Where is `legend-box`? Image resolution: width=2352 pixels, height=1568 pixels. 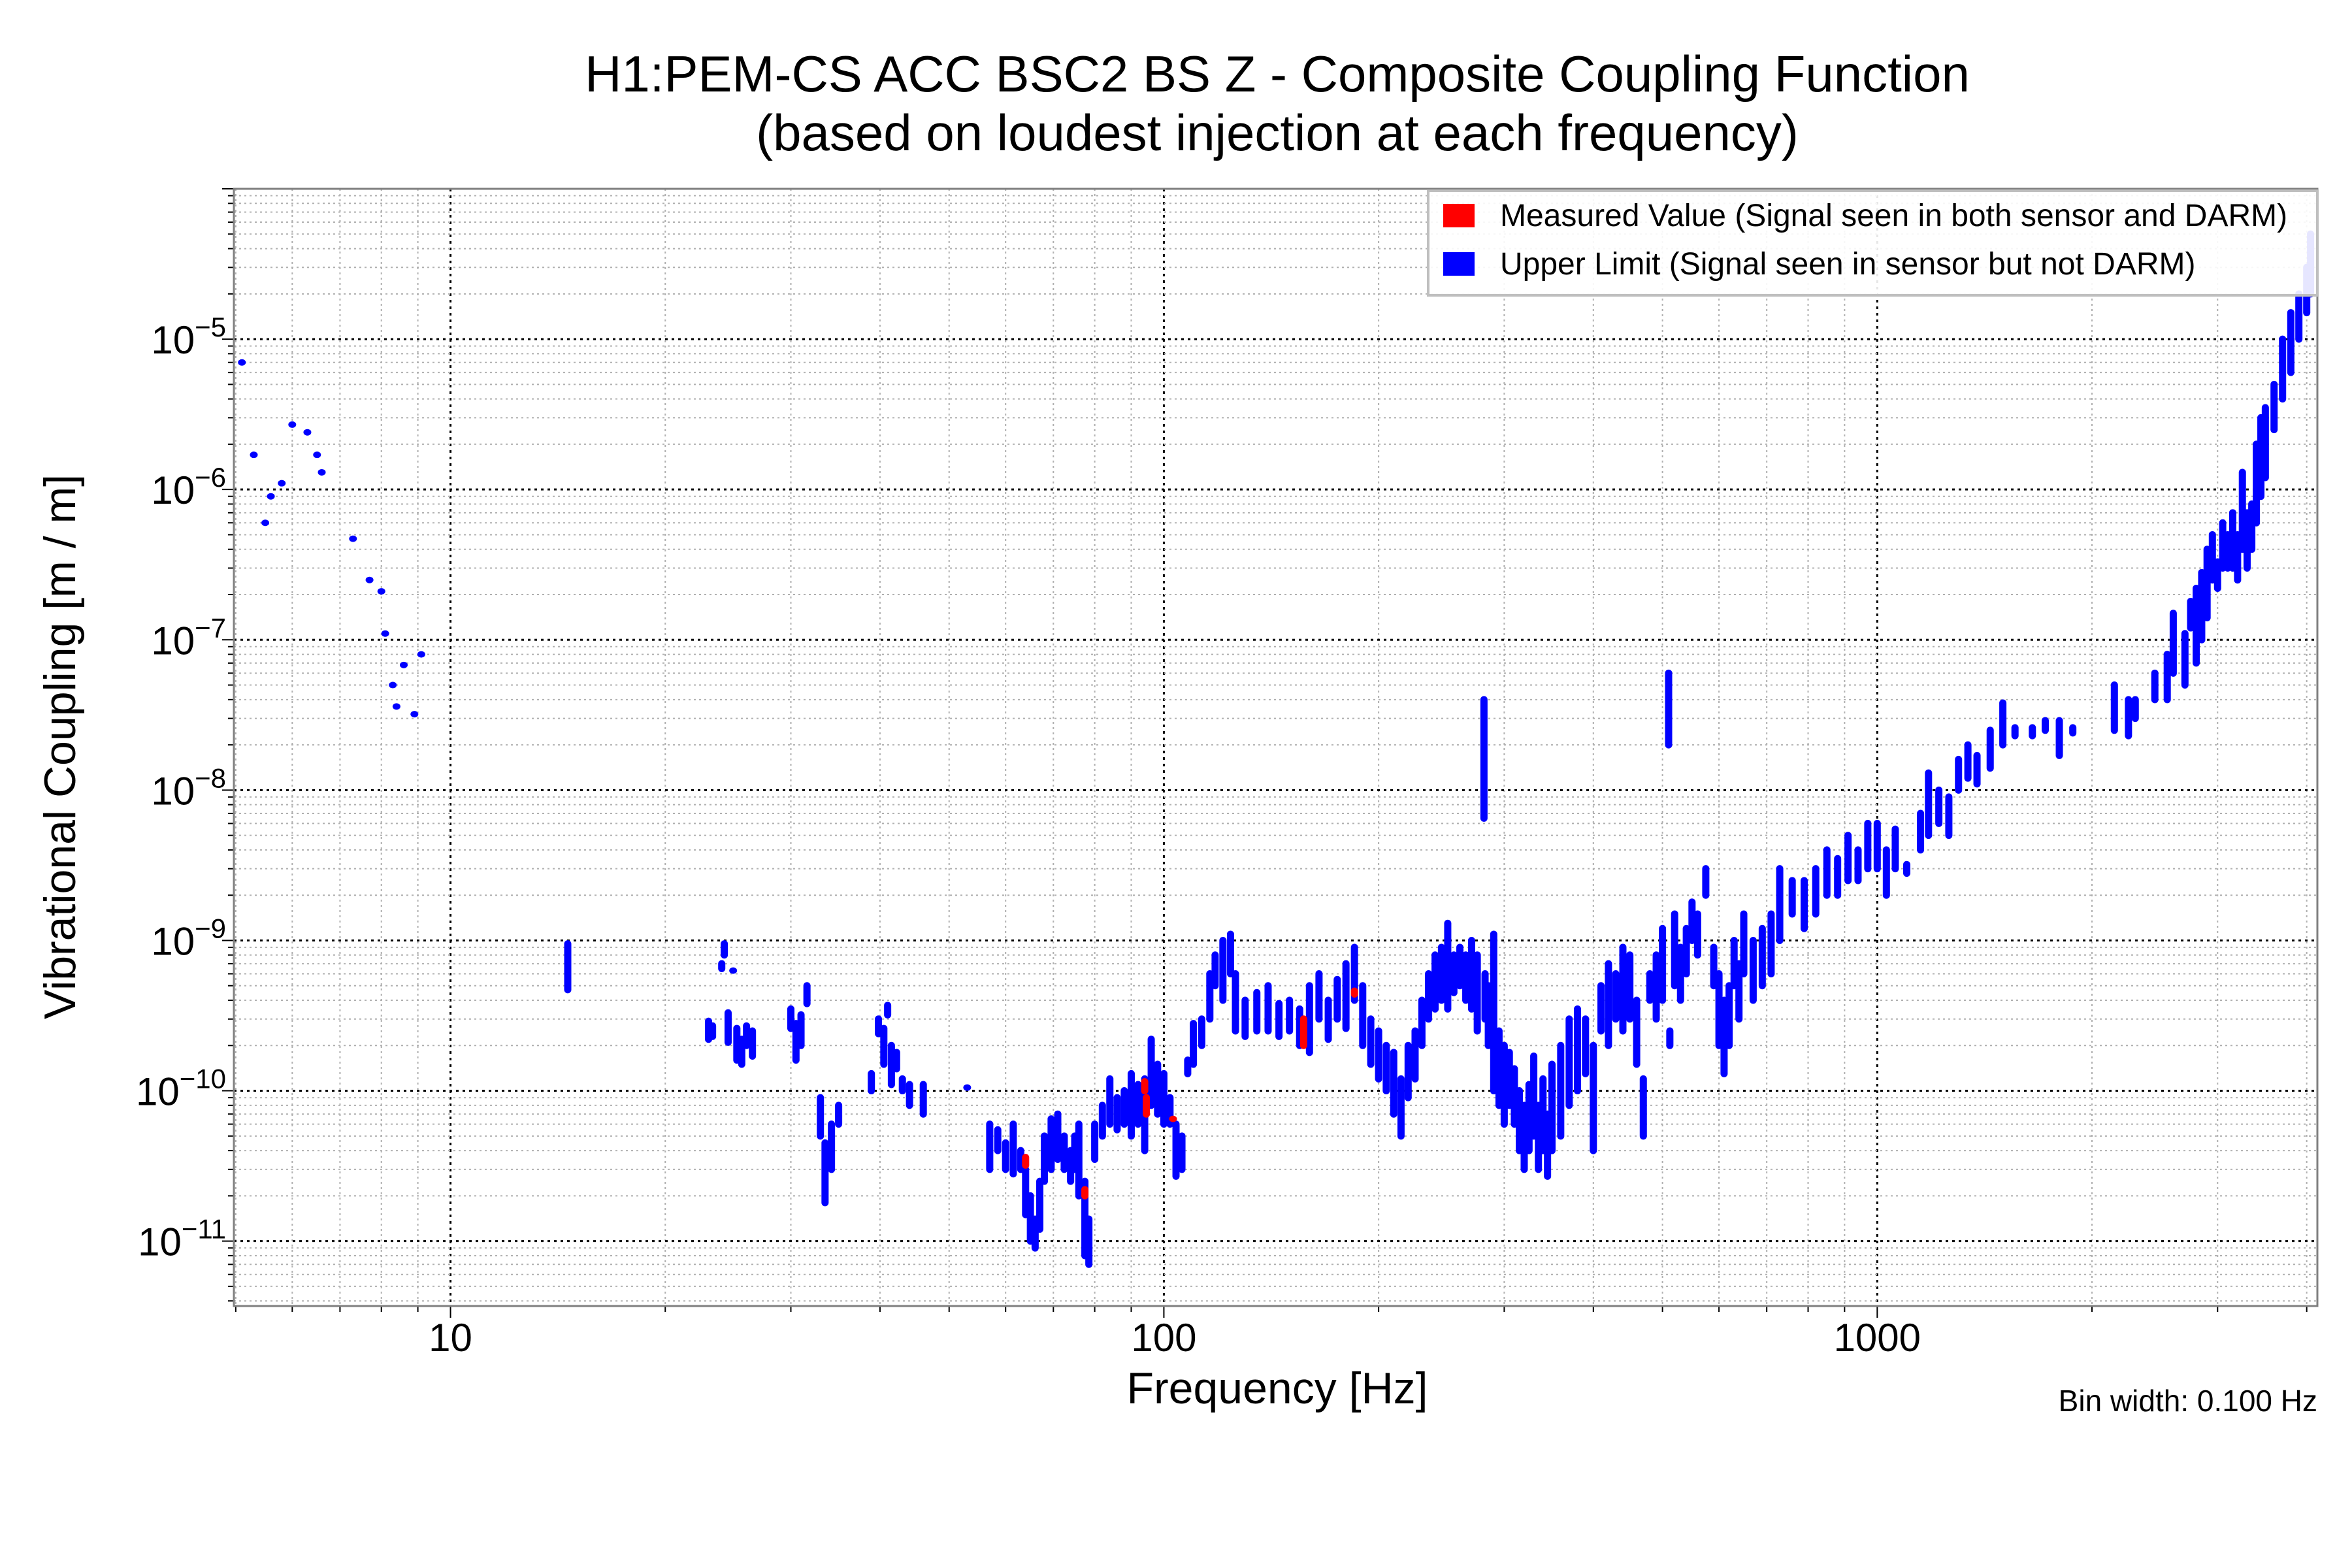
legend-box is located at coordinates (1873, 243).